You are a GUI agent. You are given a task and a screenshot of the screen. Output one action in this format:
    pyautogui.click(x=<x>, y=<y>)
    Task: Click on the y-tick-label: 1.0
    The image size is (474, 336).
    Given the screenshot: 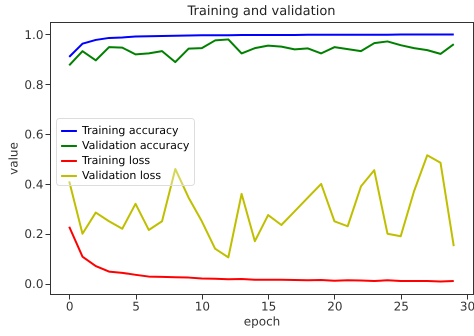 What is the action you would take?
    pyautogui.click(x=34, y=35)
    